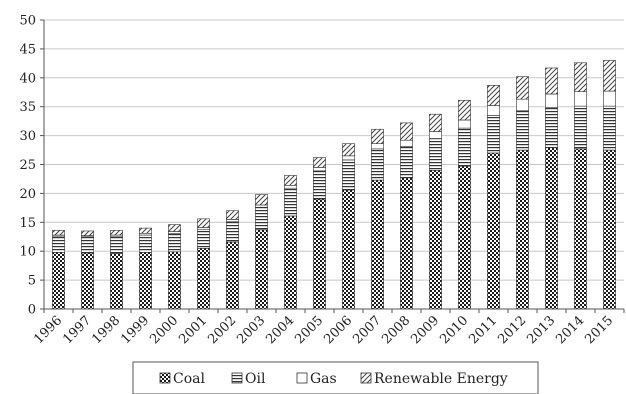  What do you see at coordinates (280, 330) in the screenshot?
I see `x-tick-label: 2004` at bounding box center [280, 330].